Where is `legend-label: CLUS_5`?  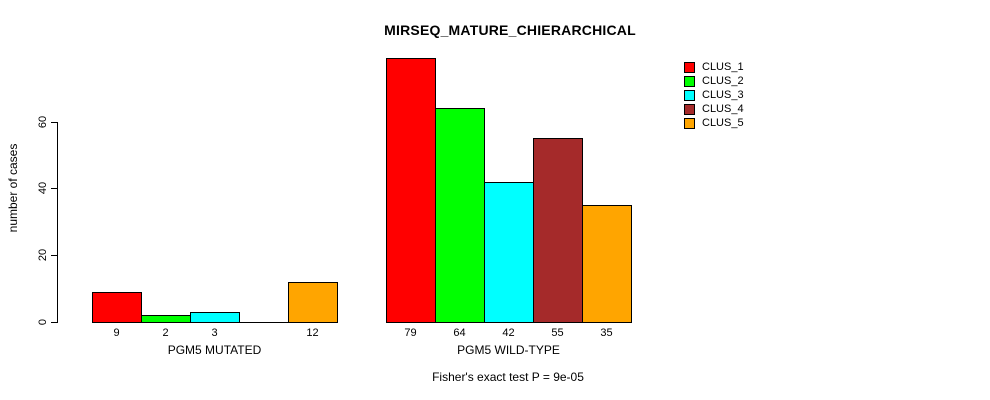 legend-label: CLUS_5 is located at coordinates (723, 122).